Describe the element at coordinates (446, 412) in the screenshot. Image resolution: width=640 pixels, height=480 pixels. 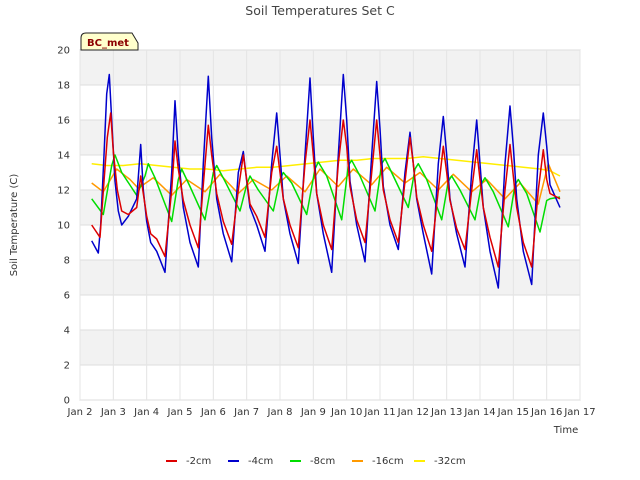
I see `x-tick-label: Jan 13` at that location.